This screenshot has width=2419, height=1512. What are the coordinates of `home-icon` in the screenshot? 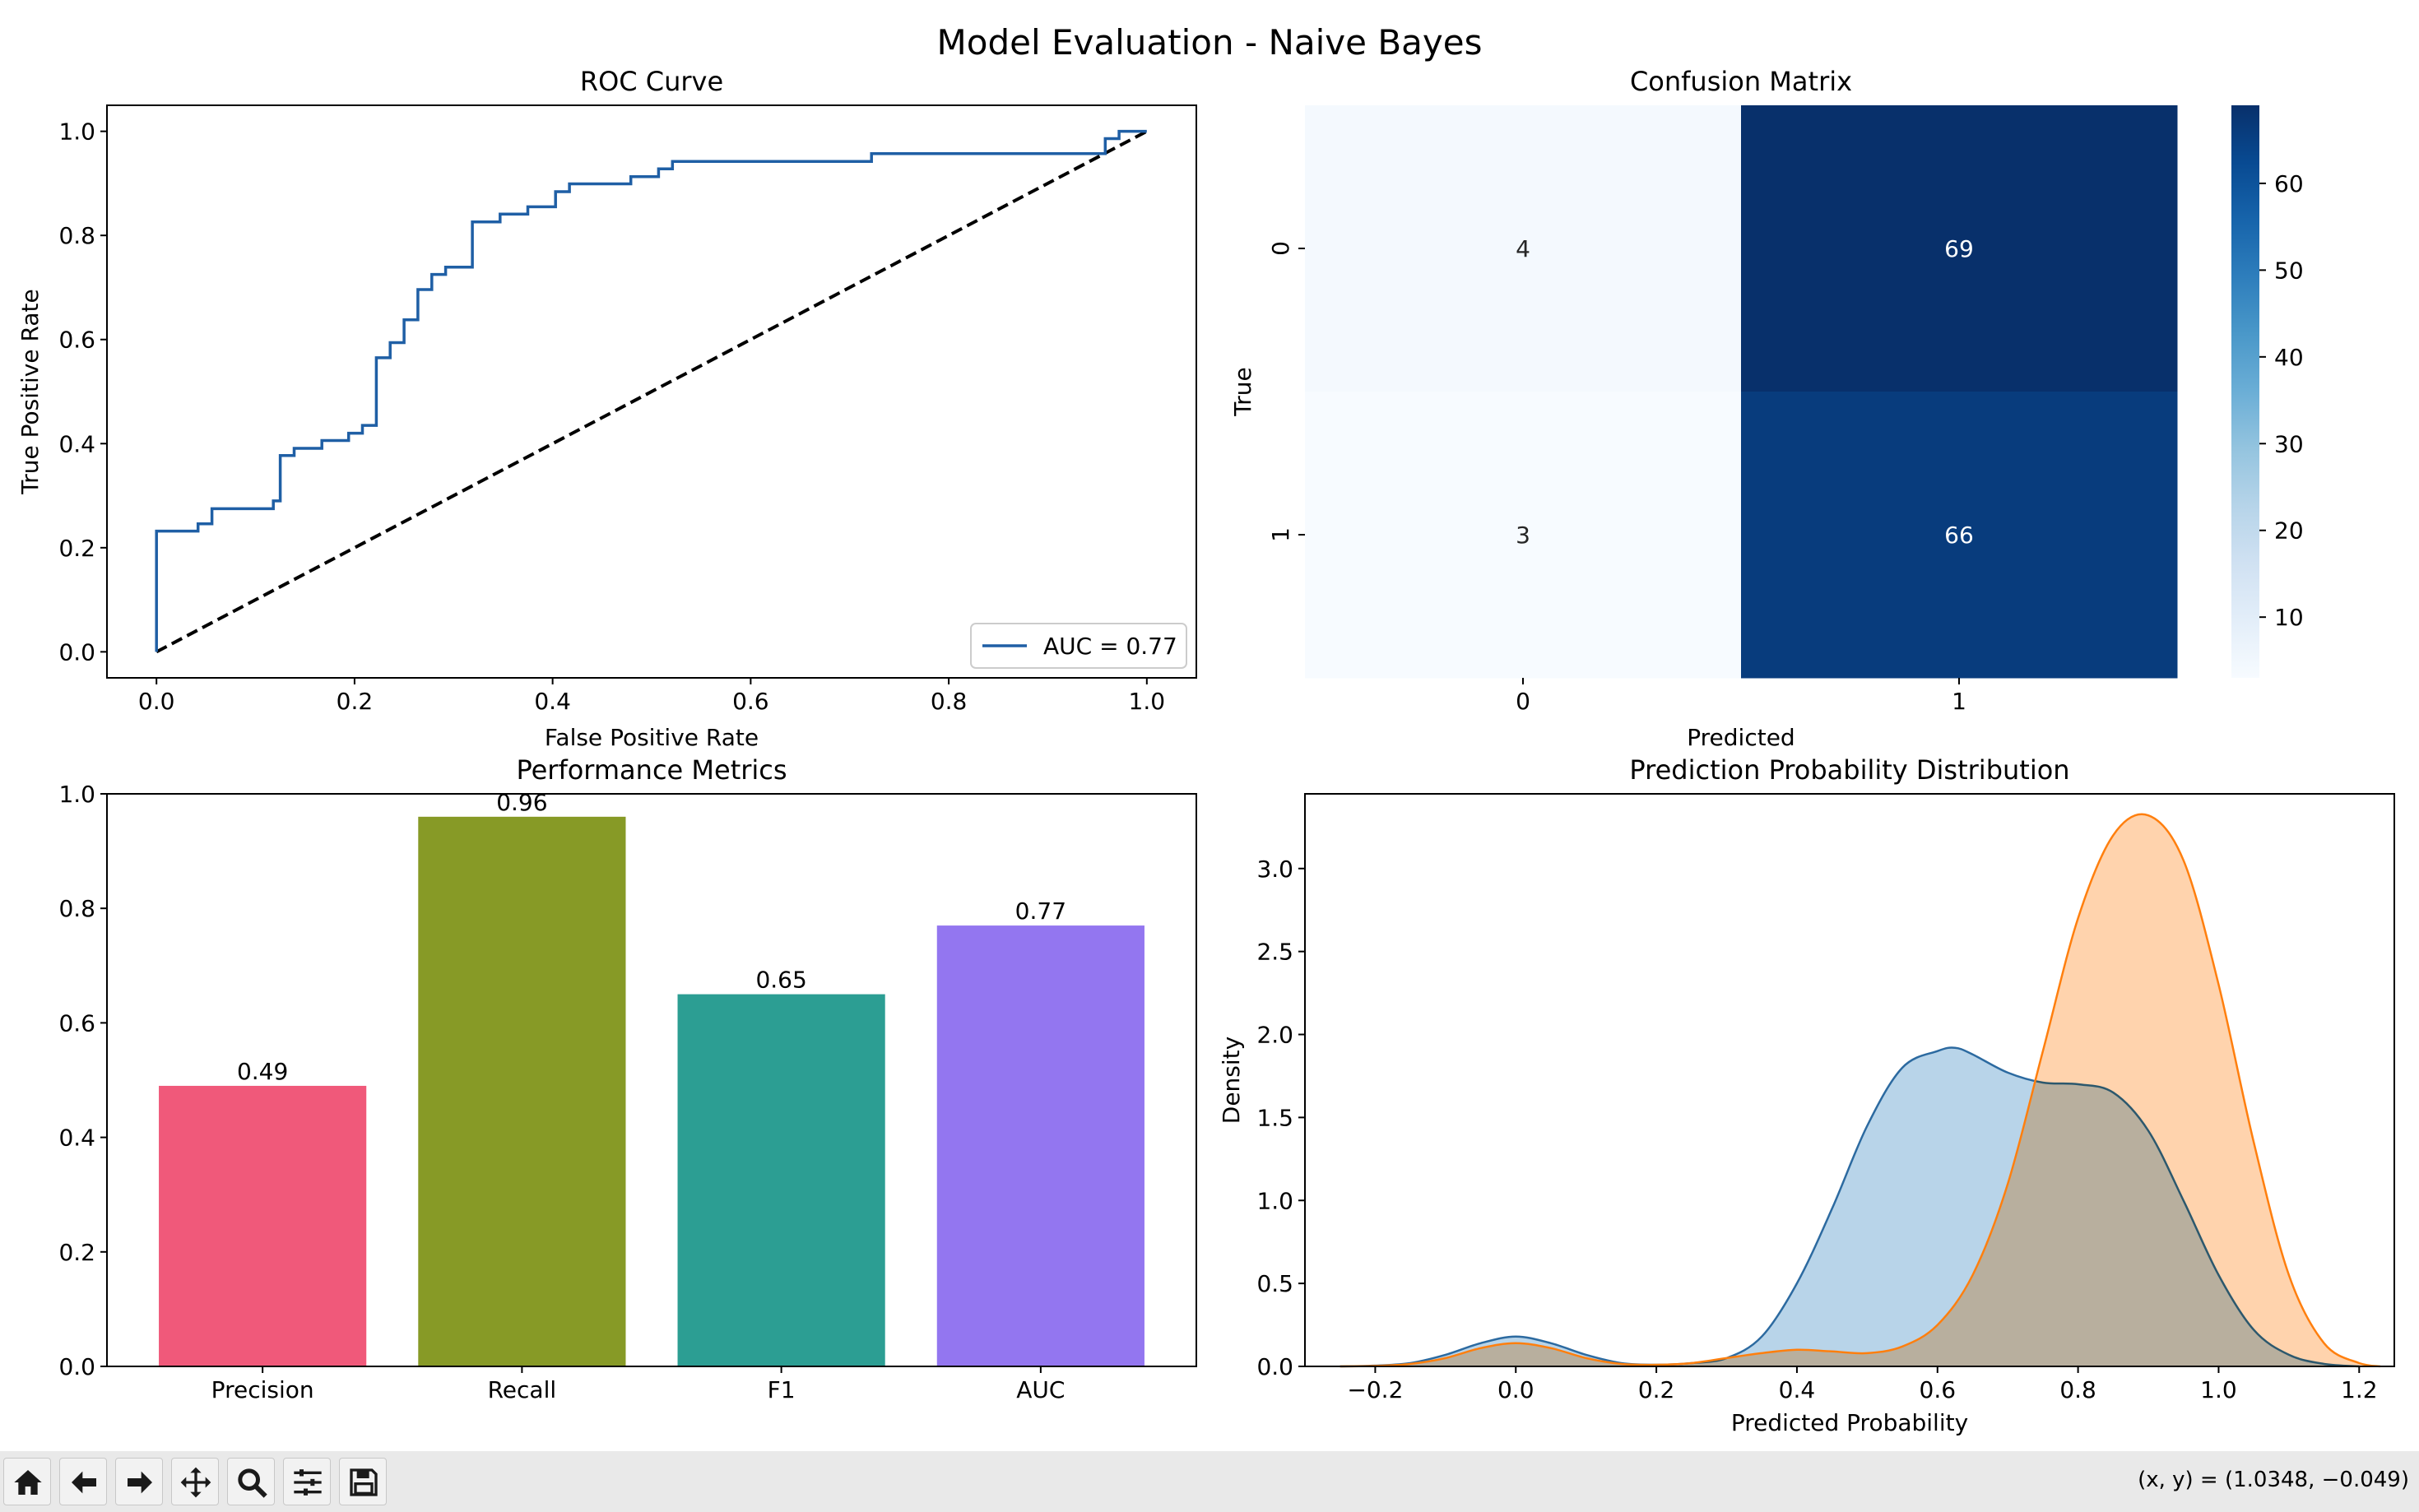 It's located at (28, 1482).